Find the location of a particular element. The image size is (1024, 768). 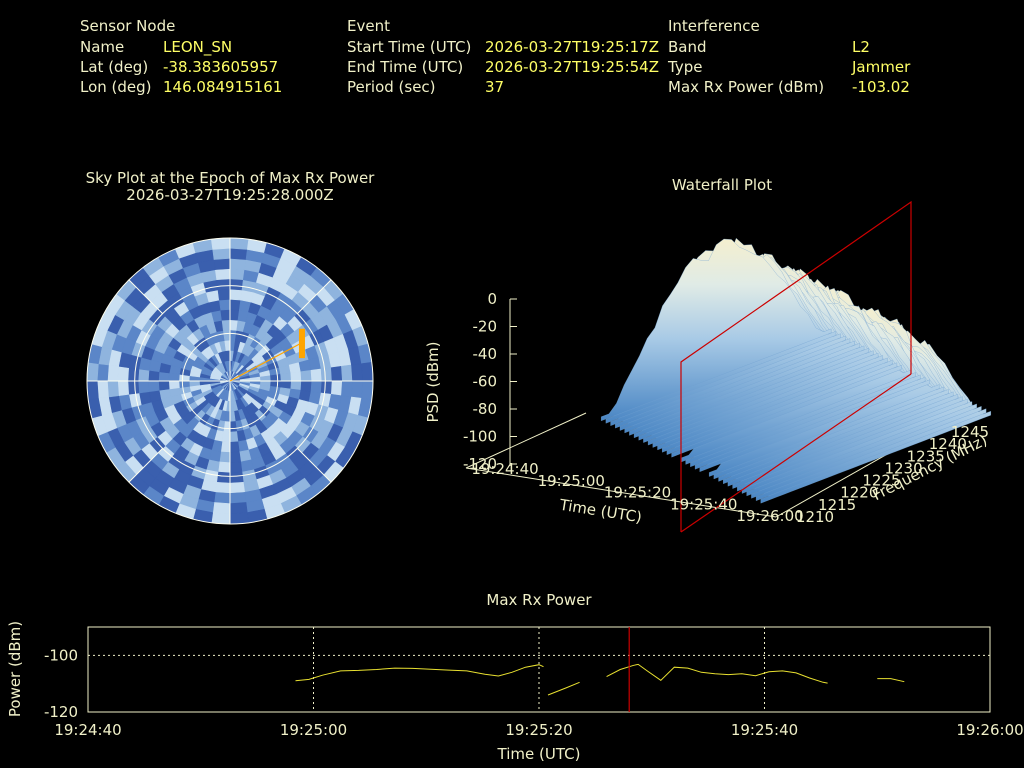

waterfall-title: Waterfall Plot is located at coordinates (722, 185).